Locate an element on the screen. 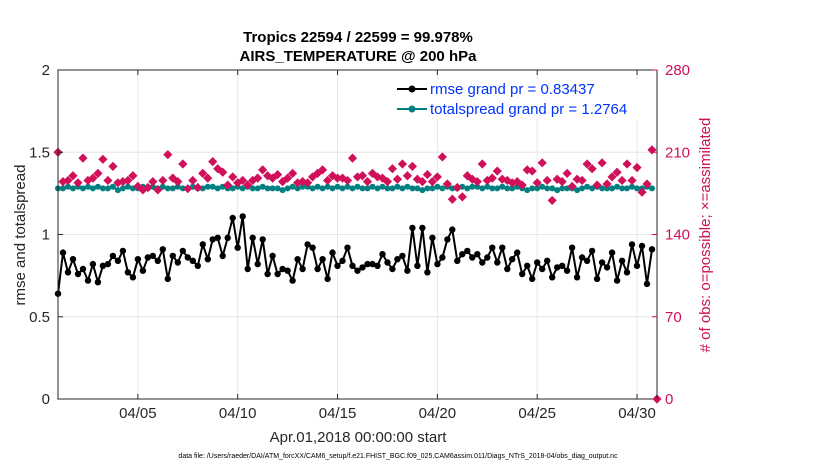 This screenshot has height=470, width=830. legend-box is located at coordinates (522, 99).